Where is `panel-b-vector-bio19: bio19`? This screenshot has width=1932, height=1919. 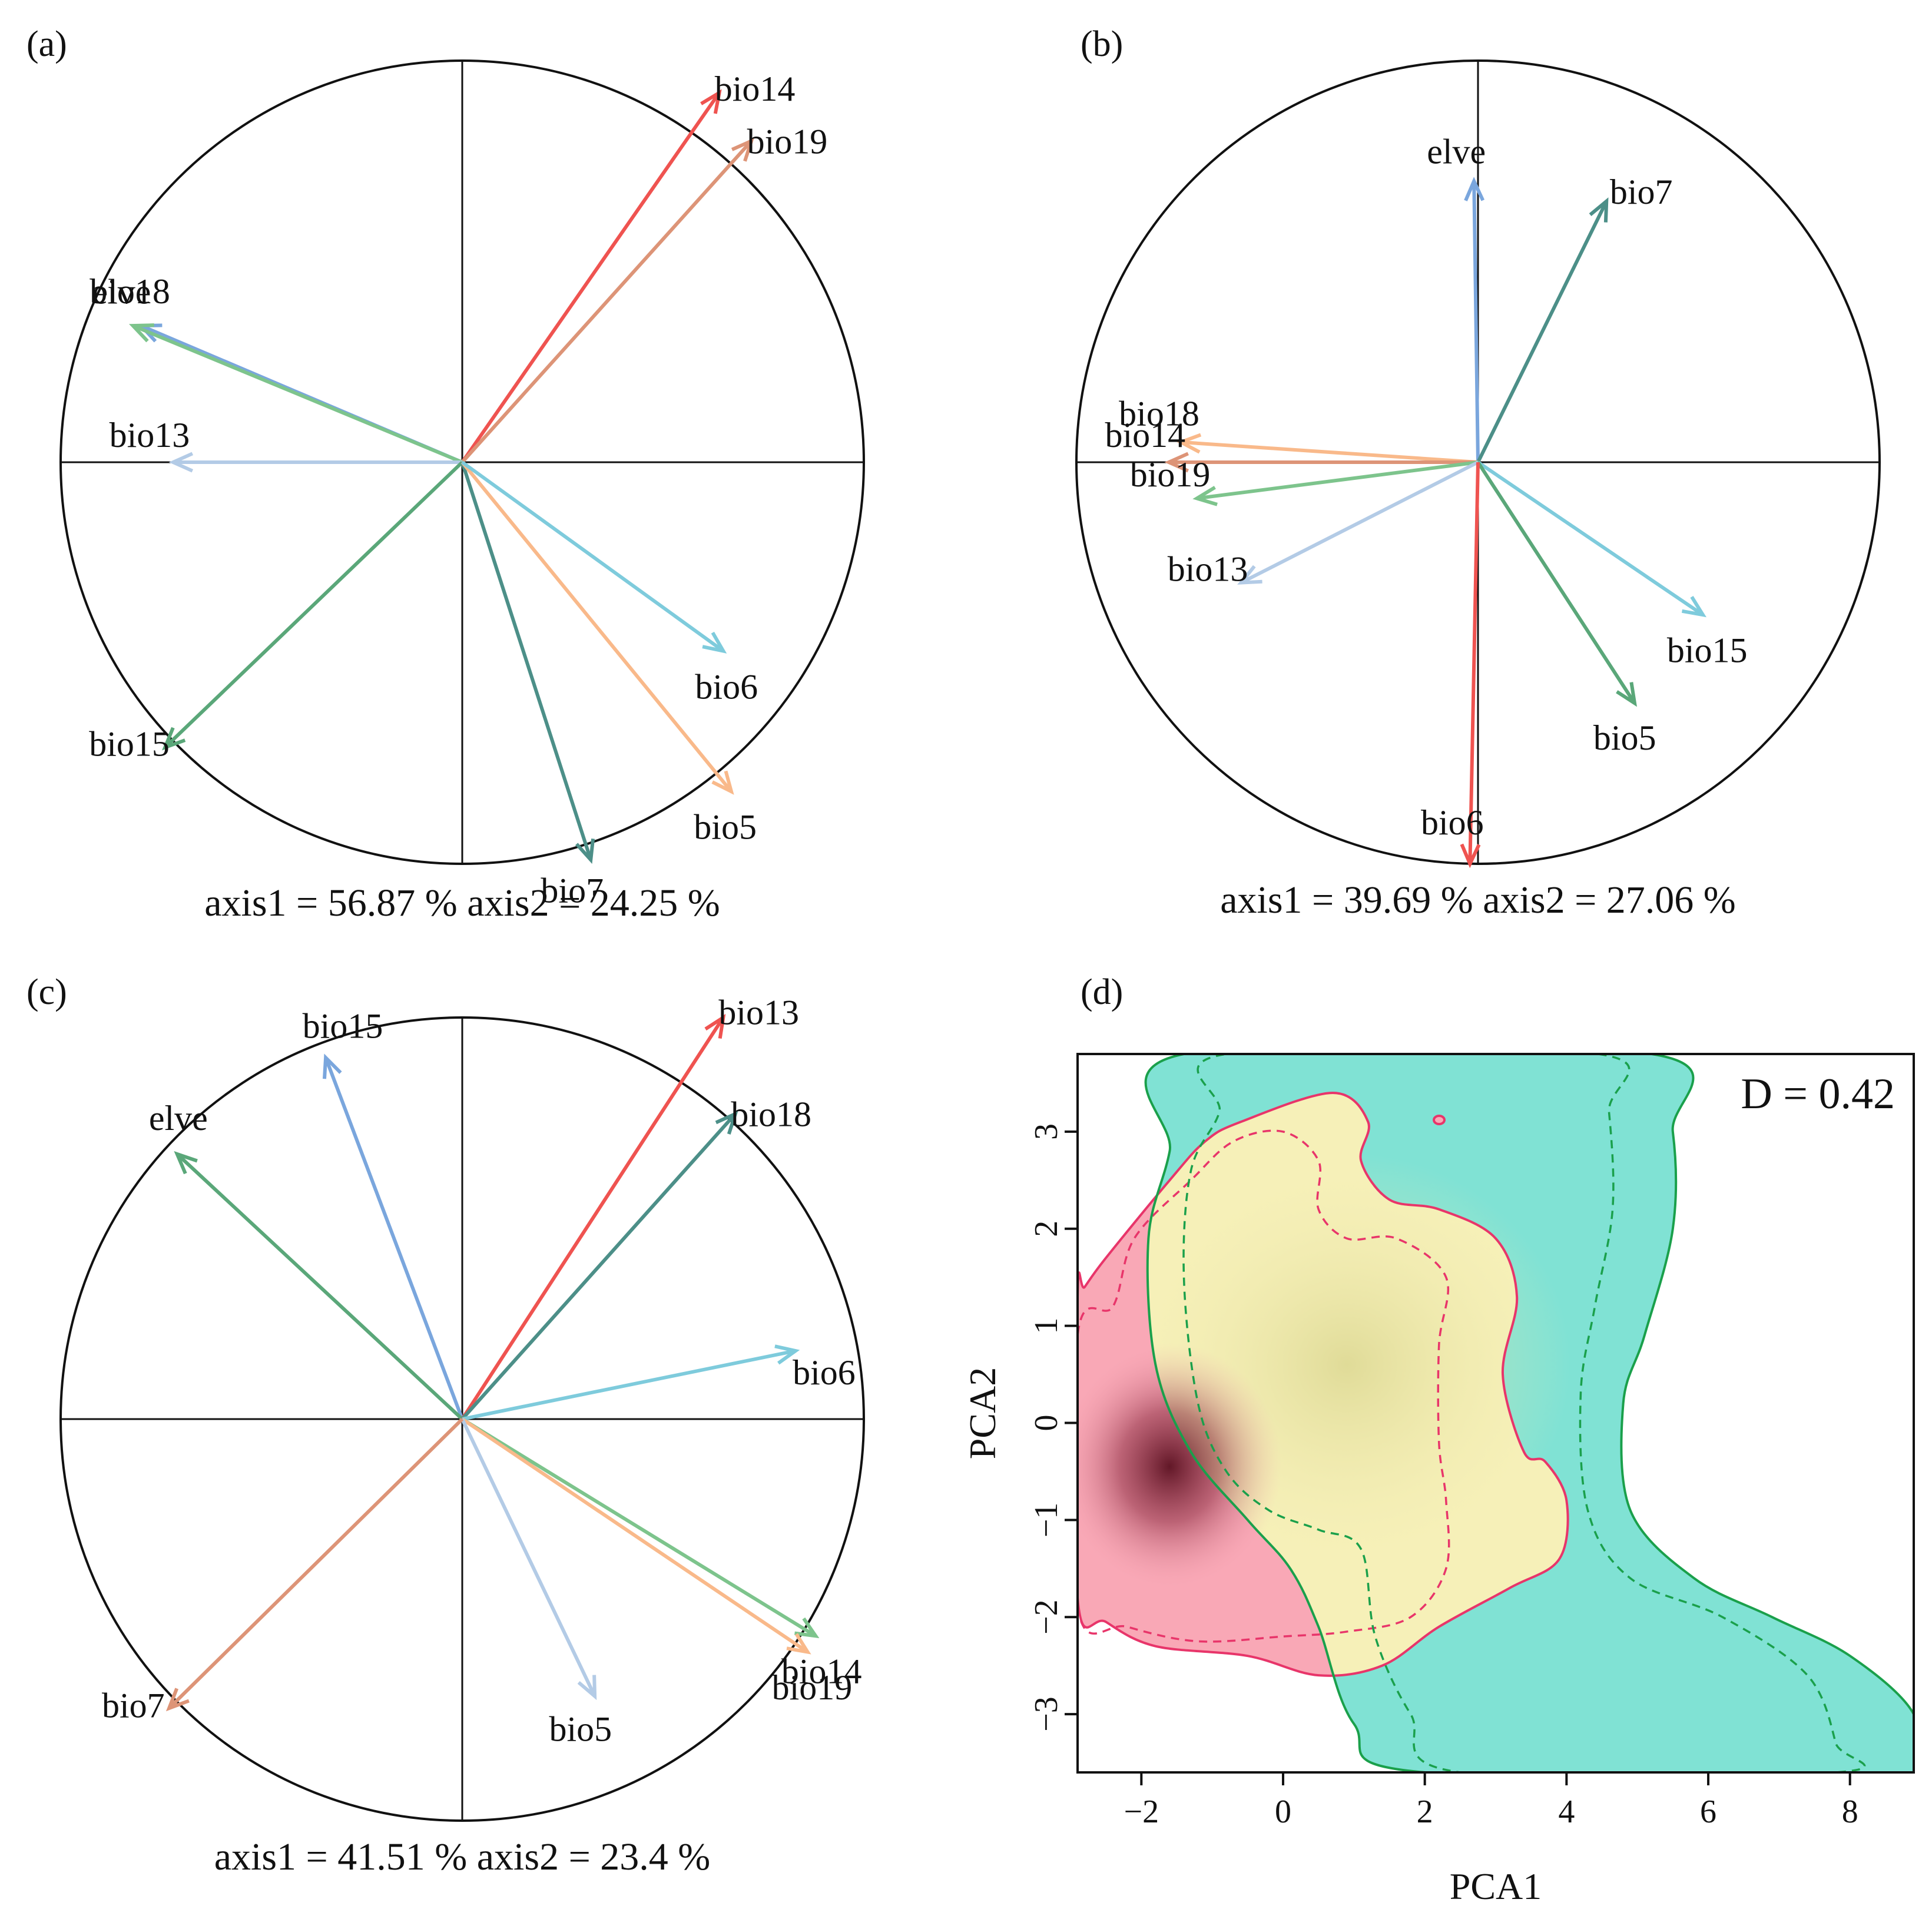 panel-b-vector-bio19: bio19 is located at coordinates (1304, 480).